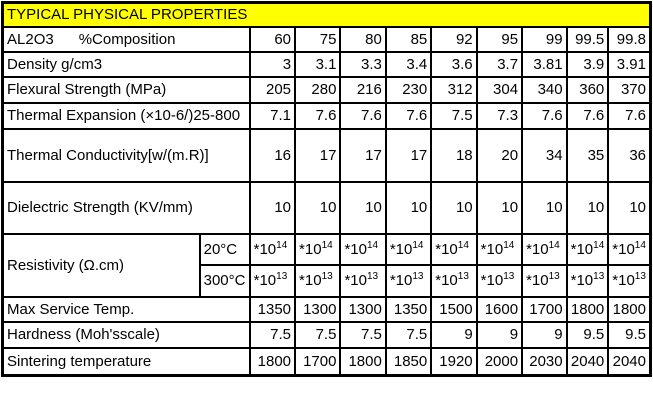 This screenshot has height=408, width=653. I want to click on row-label: Sintering temperature, so click(126, 361).